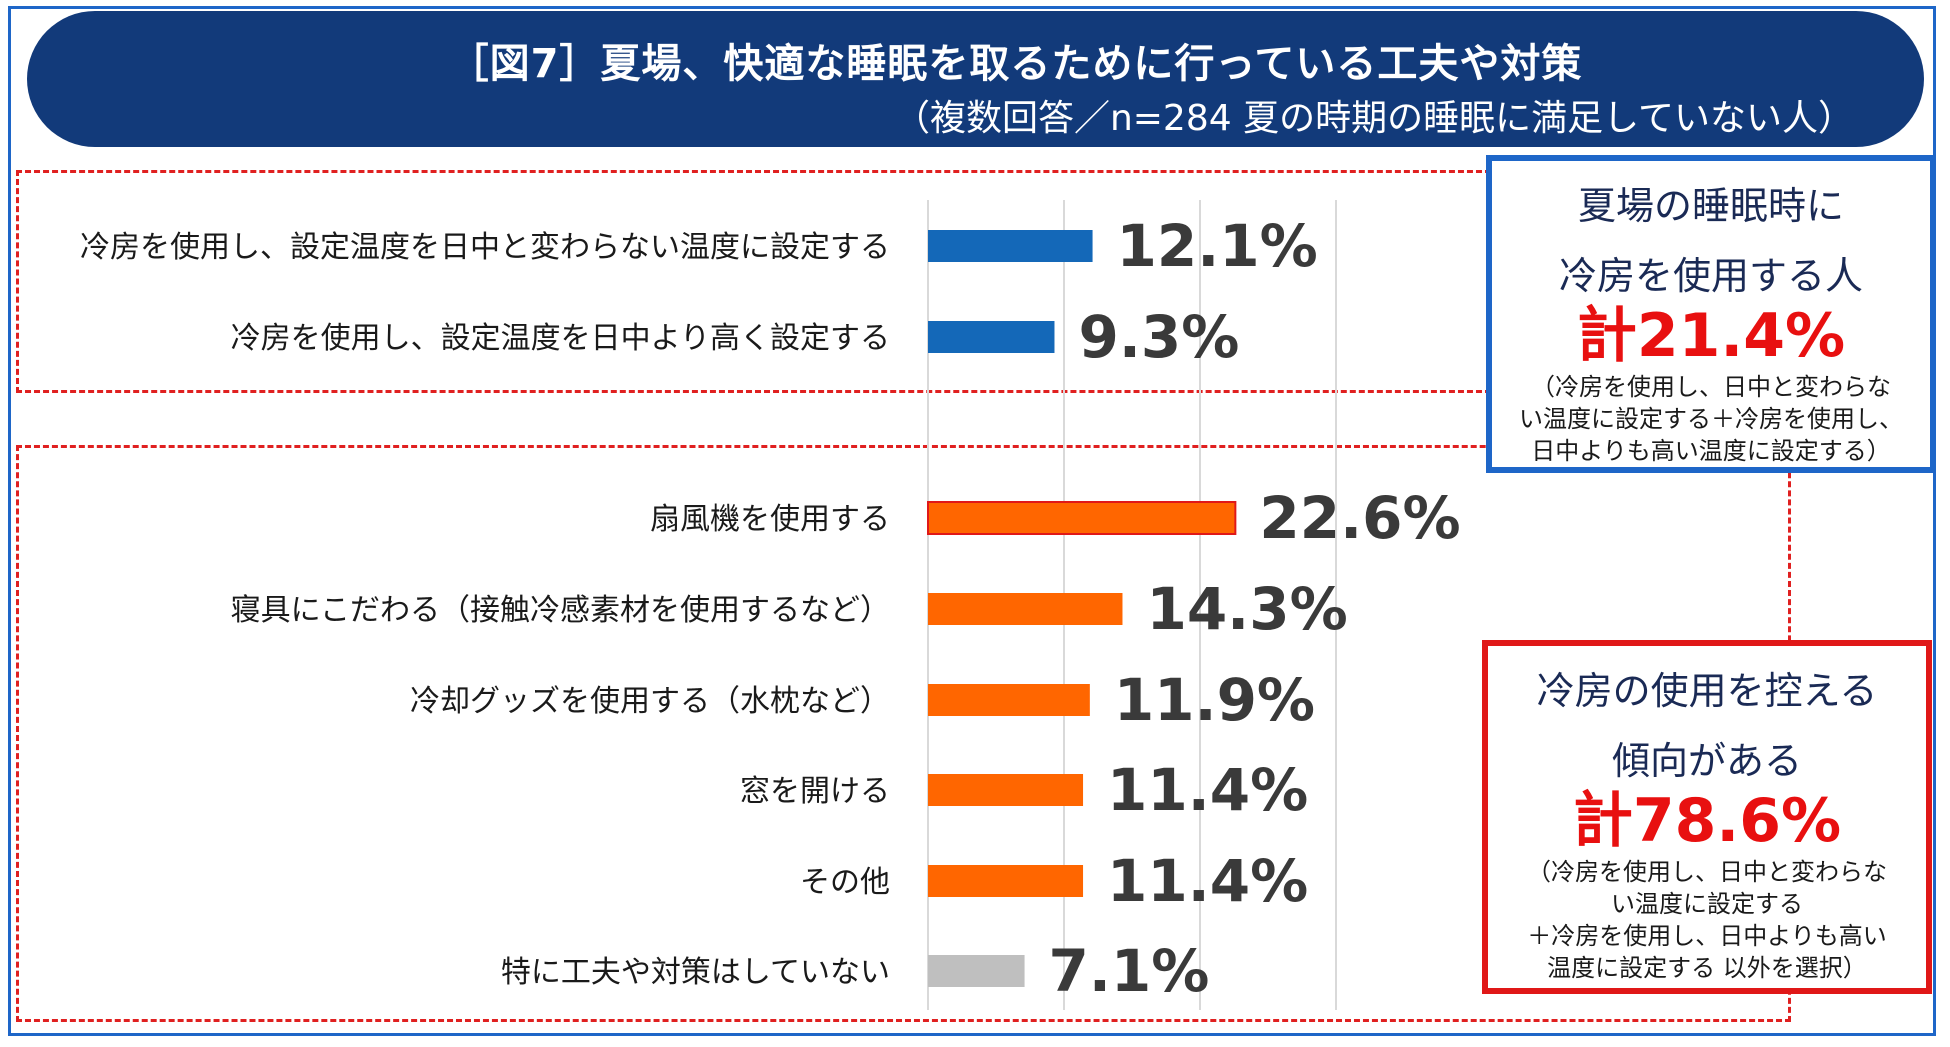  What do you see at coordinates (1129, 971) in the screenshot?
I see `value-label: 7.1%` at bounding box center [1129, 971].